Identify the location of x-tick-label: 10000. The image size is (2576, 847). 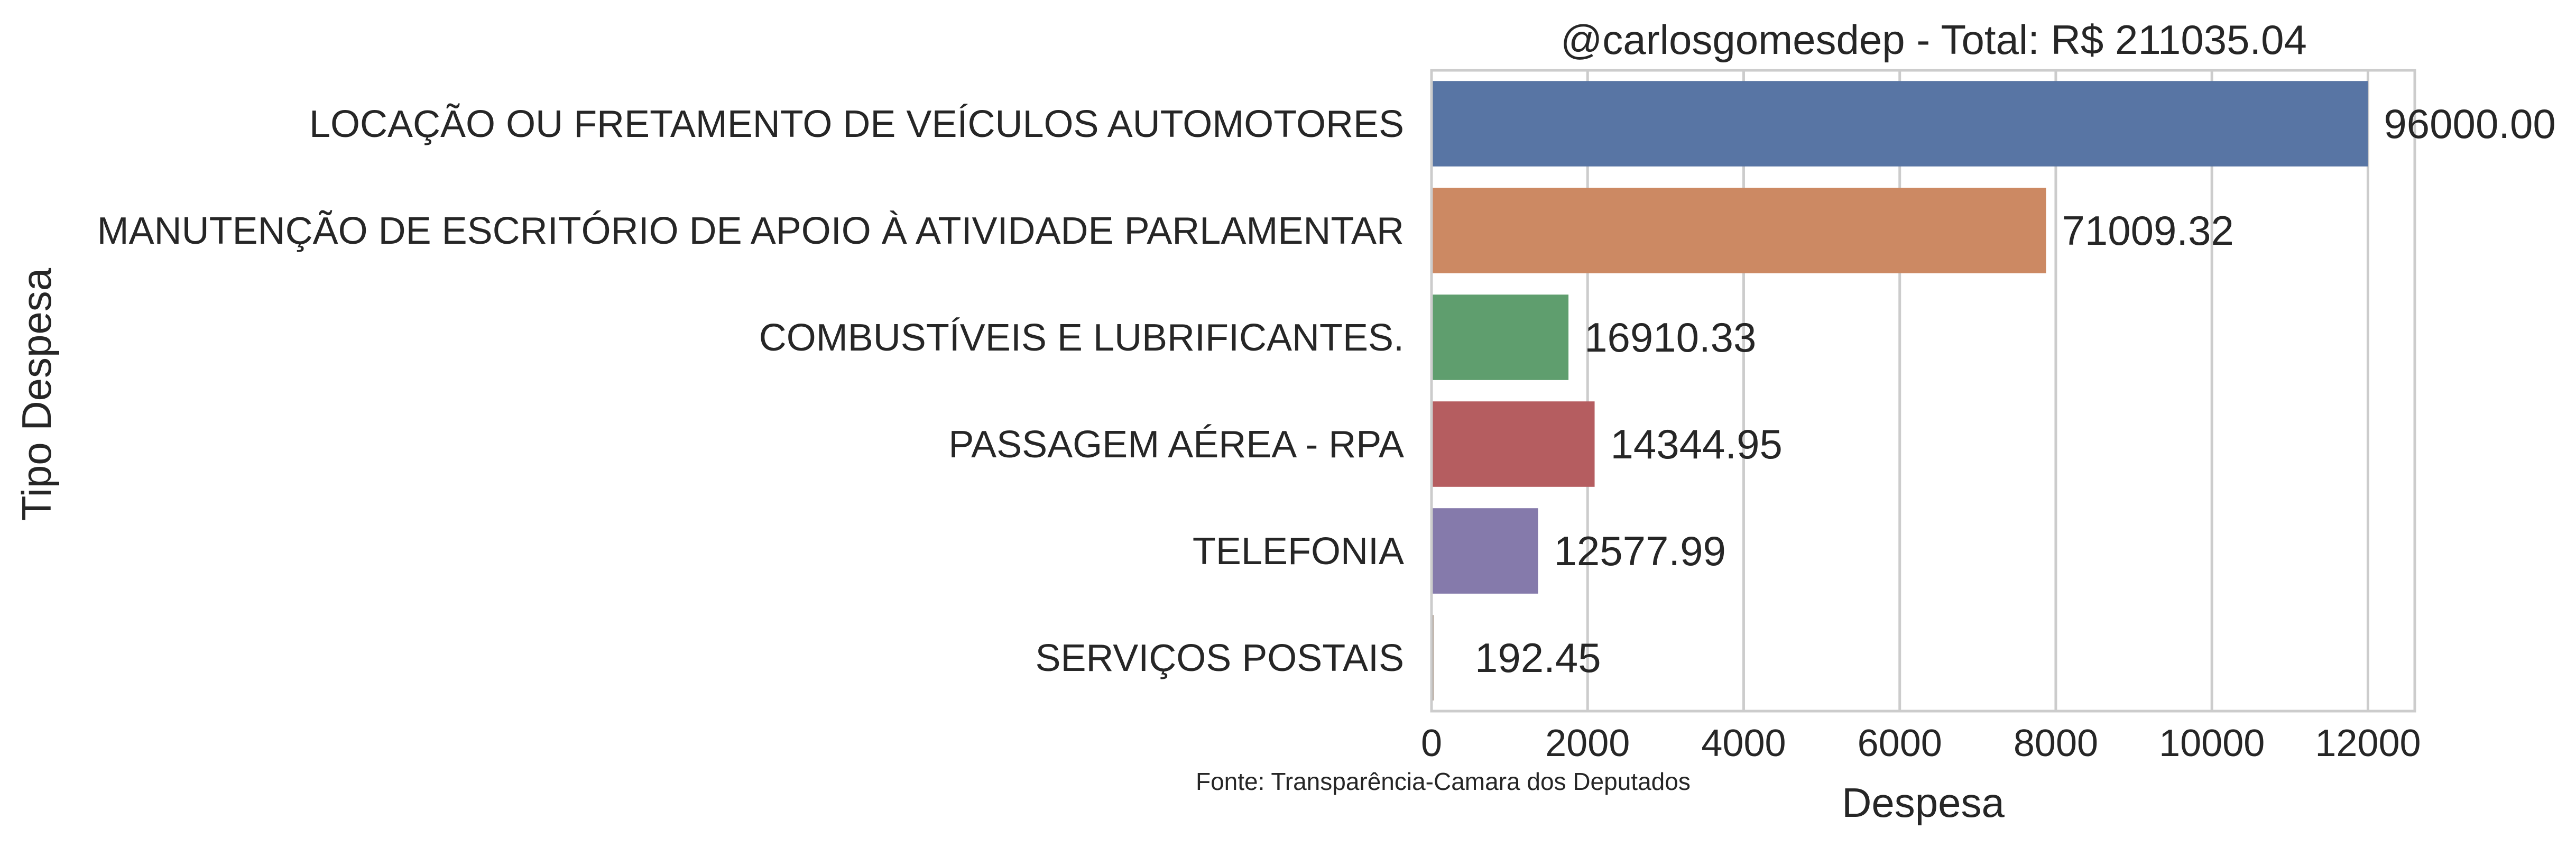
(2212, 743).